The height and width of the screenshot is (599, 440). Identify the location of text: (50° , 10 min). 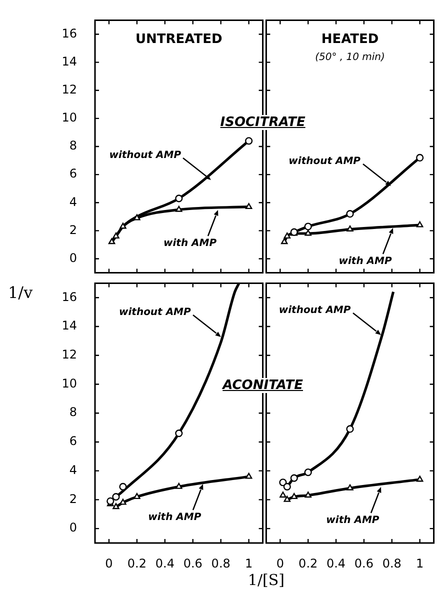
(350, 58).